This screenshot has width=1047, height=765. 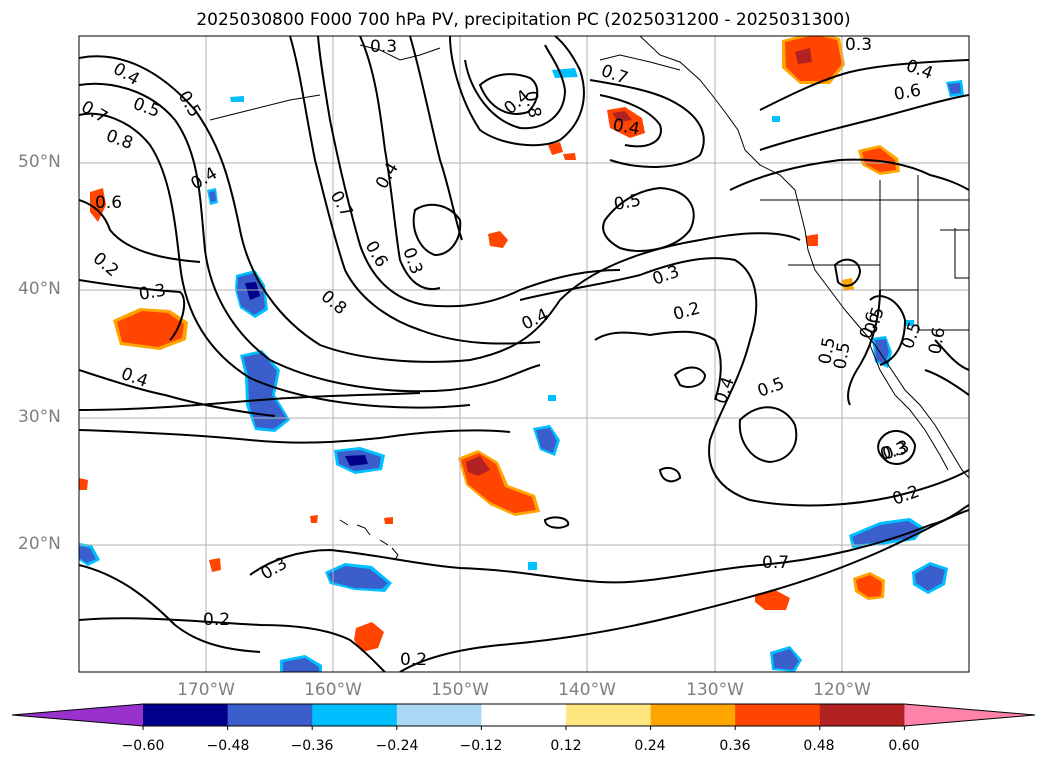 I want to click on lat-label-30n: 30°N, so click(x=39, y=417).